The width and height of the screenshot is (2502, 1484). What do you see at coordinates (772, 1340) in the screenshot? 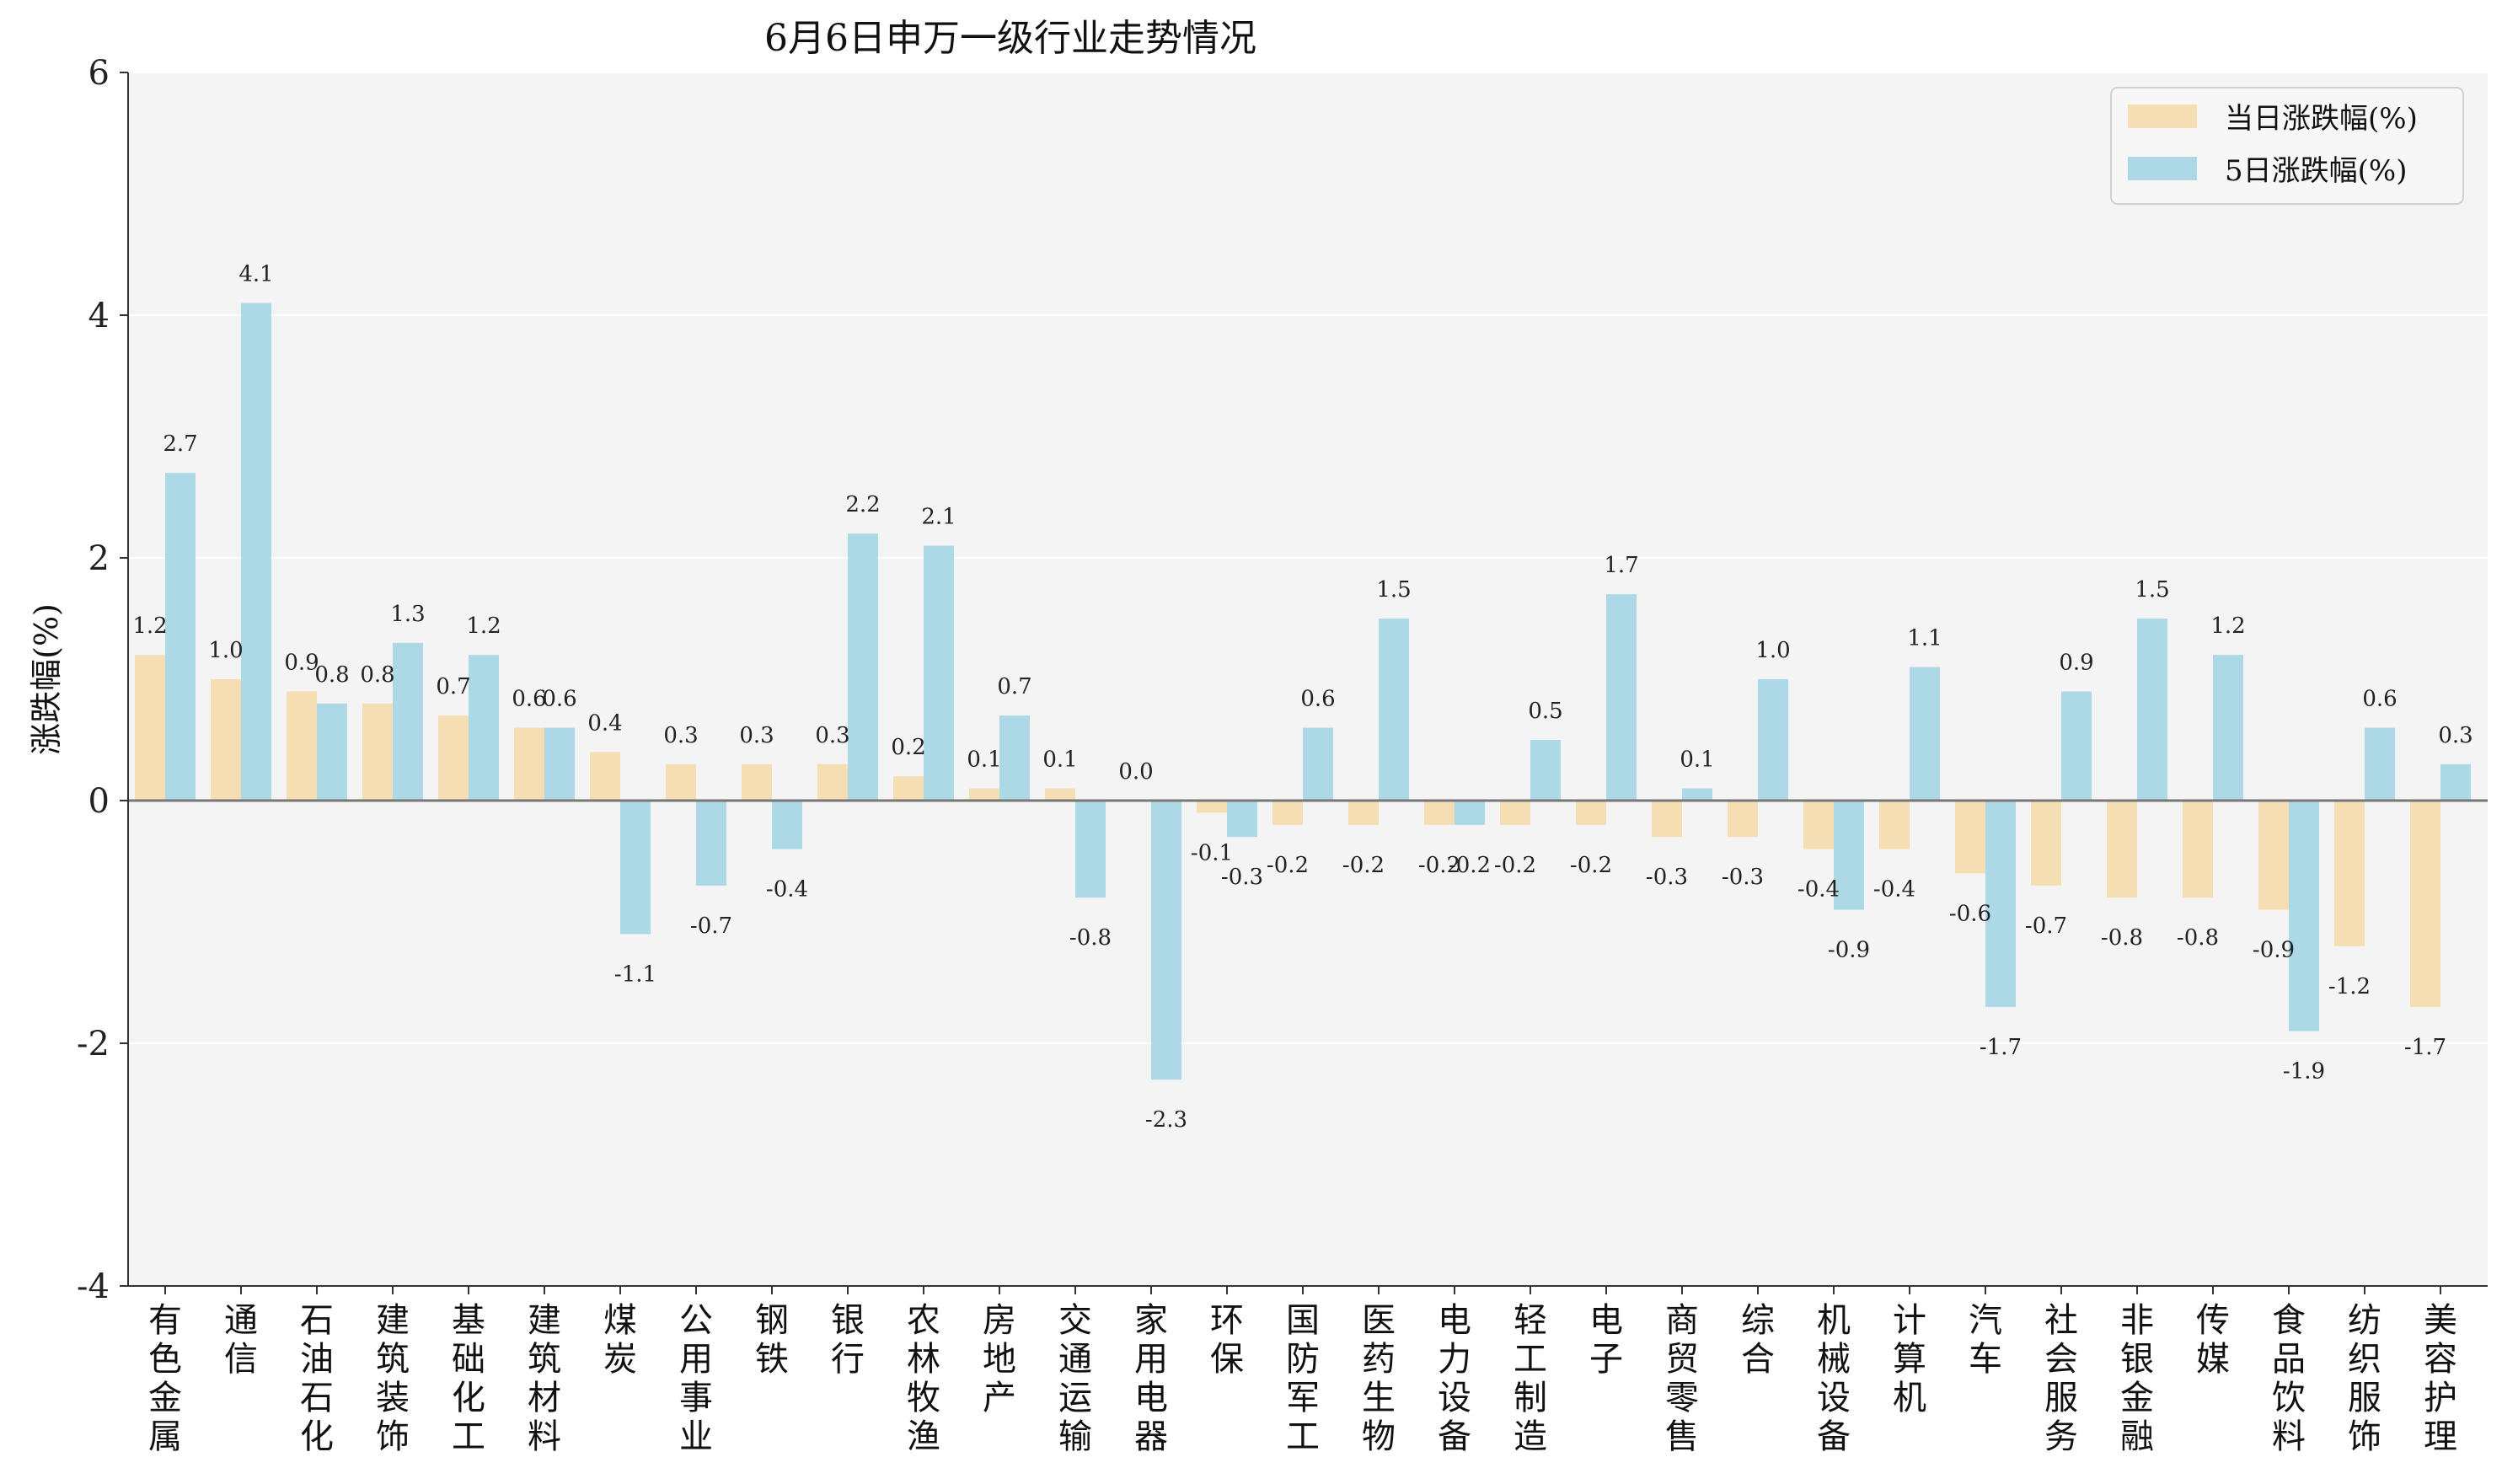
I see `x-category-label: 钢铁` at bounding box center [772, 1340].